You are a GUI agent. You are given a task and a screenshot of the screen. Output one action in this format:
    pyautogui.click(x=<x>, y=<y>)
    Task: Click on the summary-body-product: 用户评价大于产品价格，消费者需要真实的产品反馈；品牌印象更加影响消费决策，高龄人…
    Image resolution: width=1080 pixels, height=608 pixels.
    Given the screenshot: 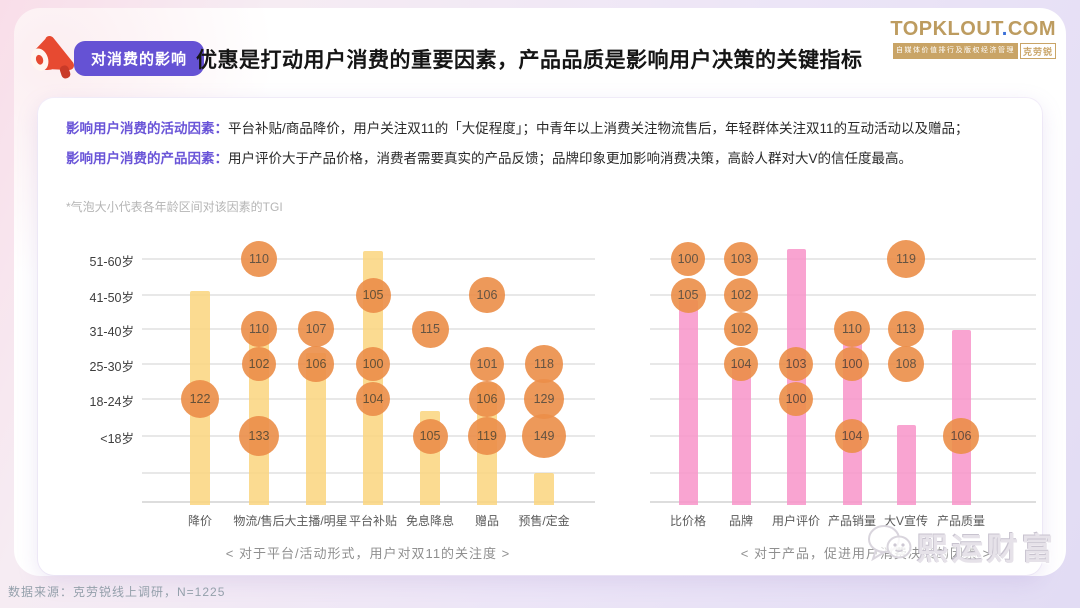 What is the action you would take?
    pyautogui.click(x=570, y=158)
    